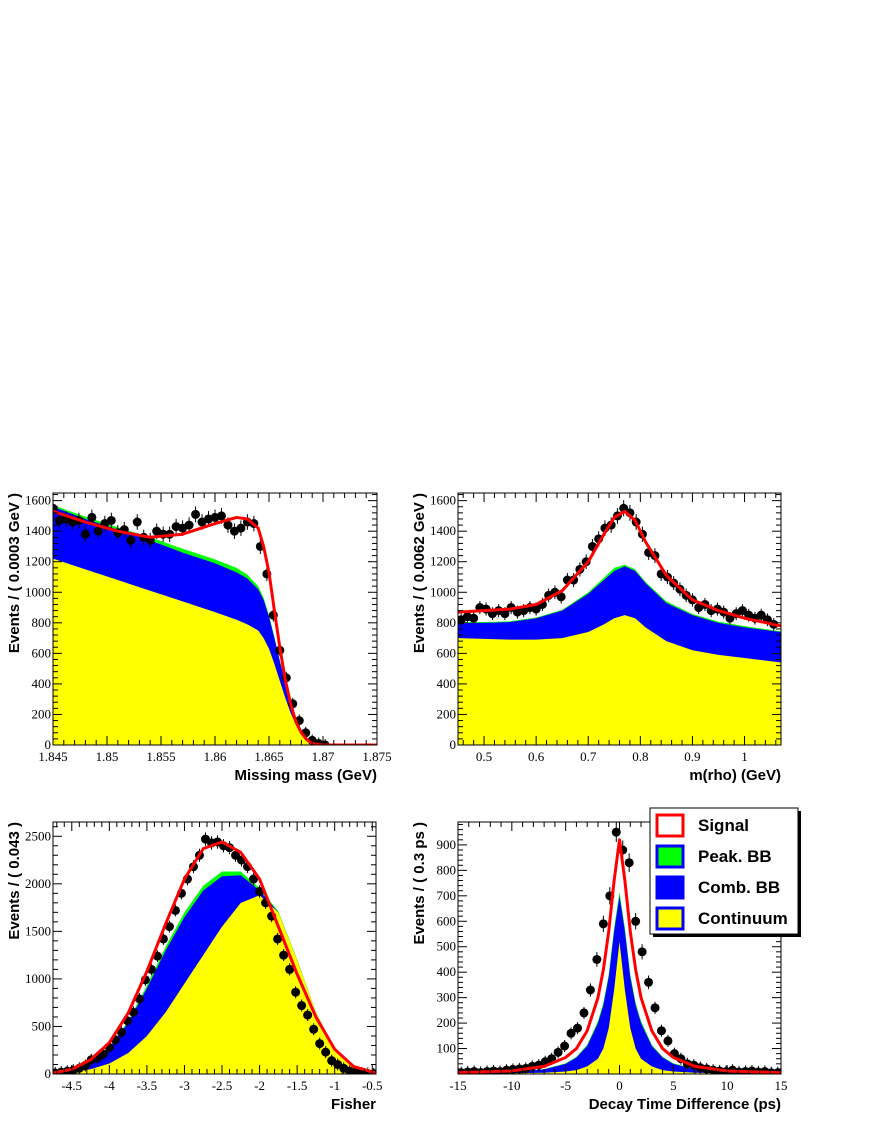 The width and height of the screenshot is (872, 1128). Describe the element at coordinates (781, 1085) in the screenshot. I see `x-tick-label: 15` at that location.